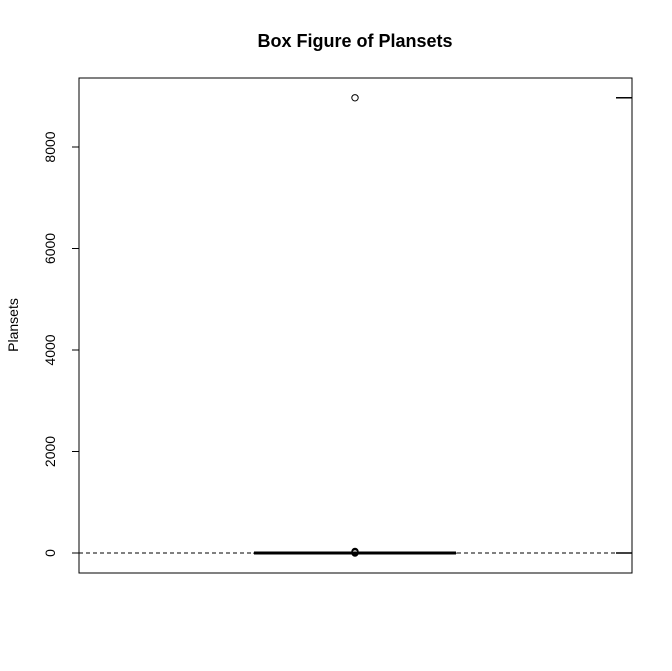 The width and height of the screenshot is (672, 671). What do you see at coordinates (50, 146) in the screenshot?
I see `y-tick-label: 8000` at bounding box center [50, 146].